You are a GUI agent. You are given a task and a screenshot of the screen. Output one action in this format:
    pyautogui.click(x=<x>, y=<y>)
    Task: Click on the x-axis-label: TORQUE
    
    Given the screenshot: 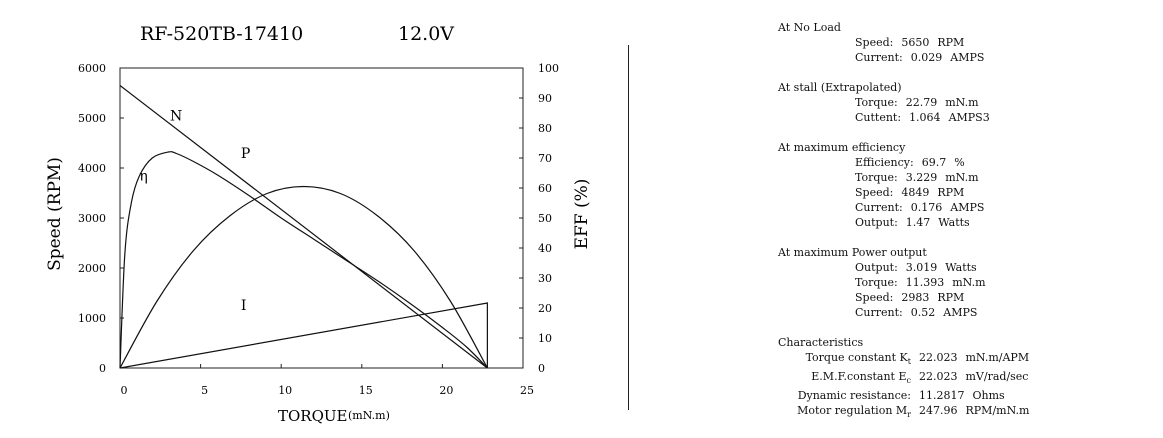 What is the action you would take?
    pyautogui.click(x=313, y=416)
    